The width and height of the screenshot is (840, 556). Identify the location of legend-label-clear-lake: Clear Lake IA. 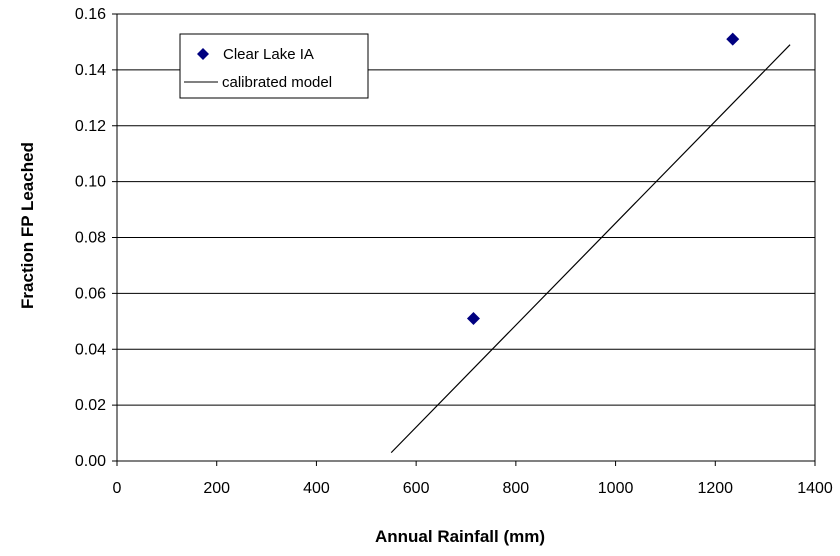
(268, 54).